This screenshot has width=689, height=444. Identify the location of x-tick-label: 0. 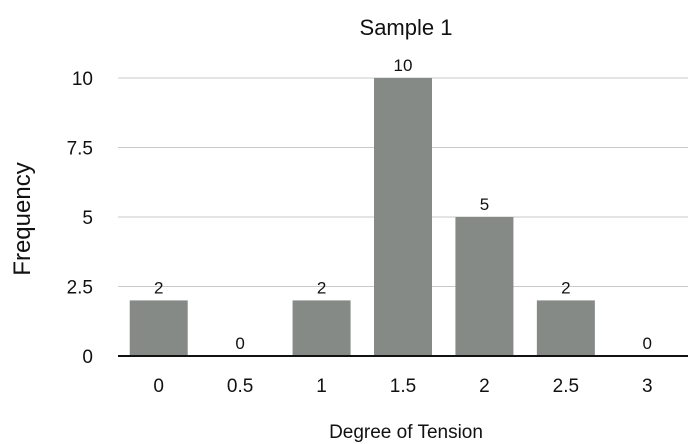
(158, 386).